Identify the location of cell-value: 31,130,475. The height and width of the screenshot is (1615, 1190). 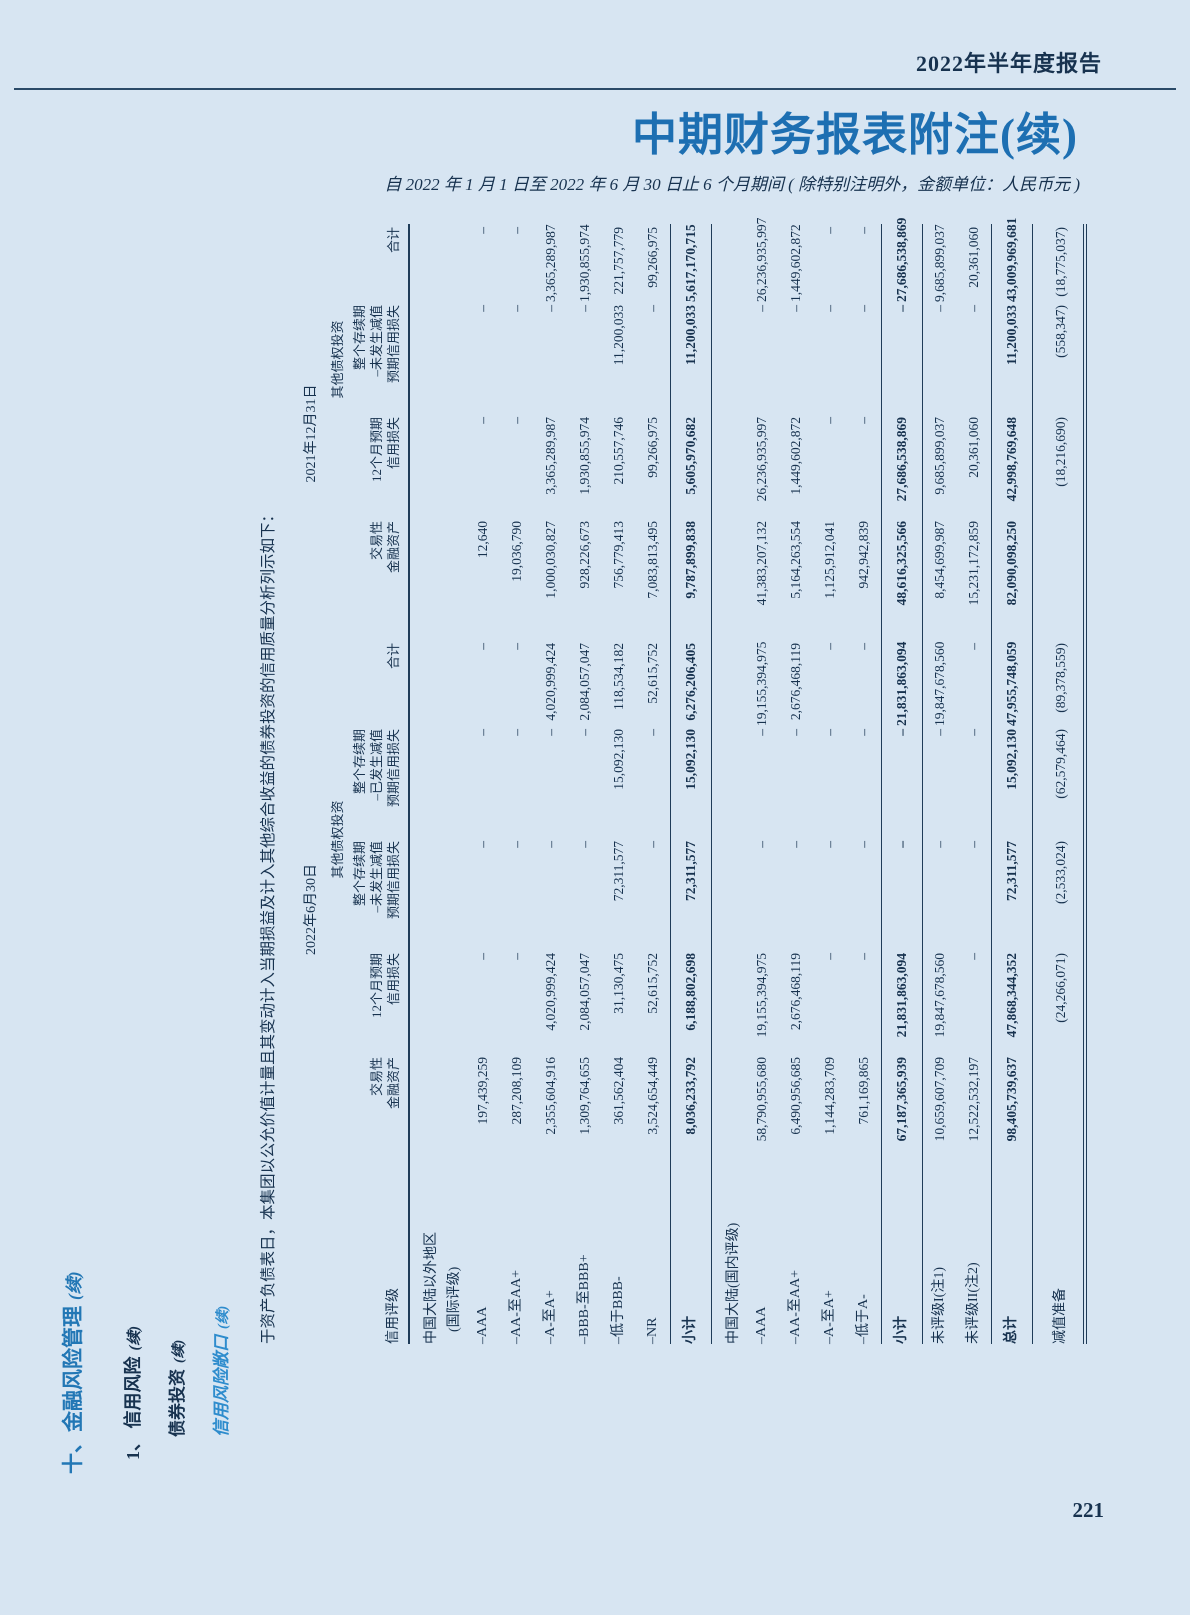
(618, 983).